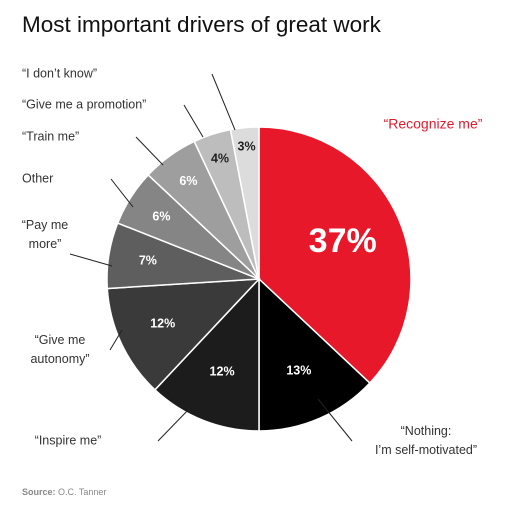 This screenshot has height=511, width=512. Describe the element at coordinates (45, 244) in the screenshot. I see `category-label: more”` at that location.